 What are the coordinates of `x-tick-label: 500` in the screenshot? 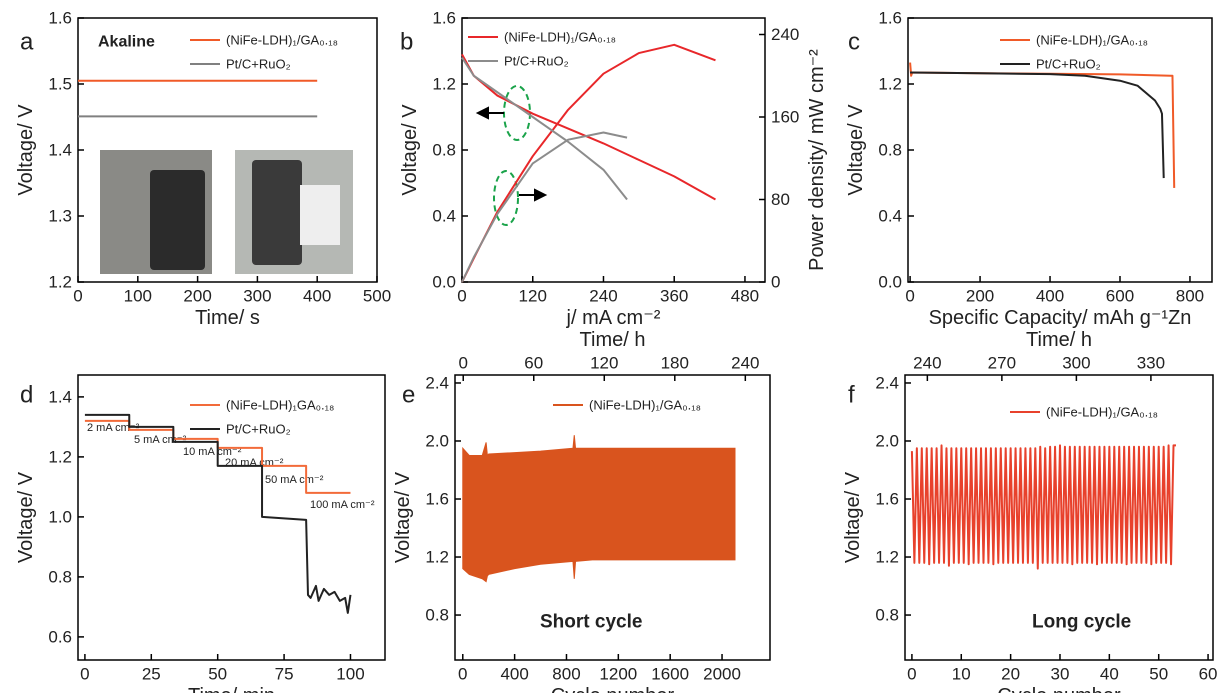 It's located at (377, 296).